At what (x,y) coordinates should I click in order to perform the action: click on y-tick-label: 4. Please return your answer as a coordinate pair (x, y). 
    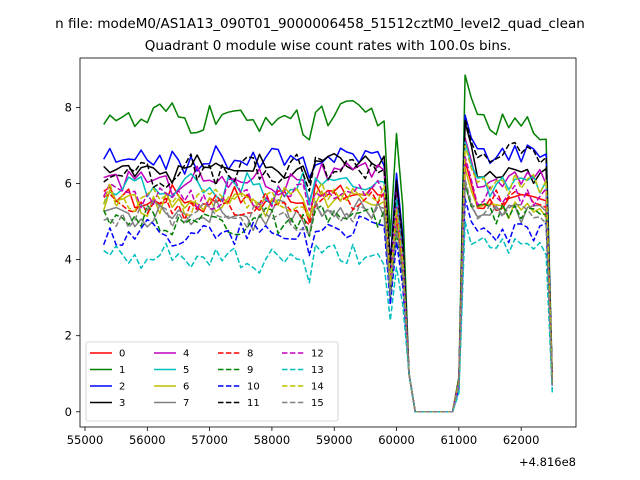
    Looking at the image, I should click on (68, 260).